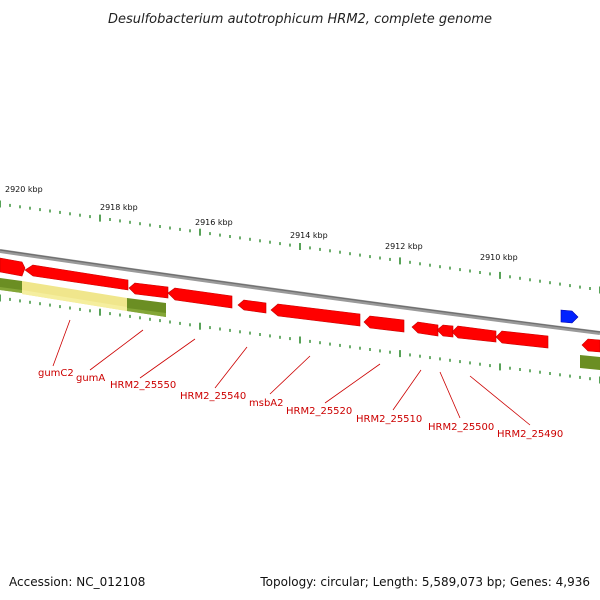 The image size is (600, 600). What do you see at coordinates (24, 189) in the screenshot?
I see `scale-label-2920: 2920 kbp` at bounding box center [24, 189].